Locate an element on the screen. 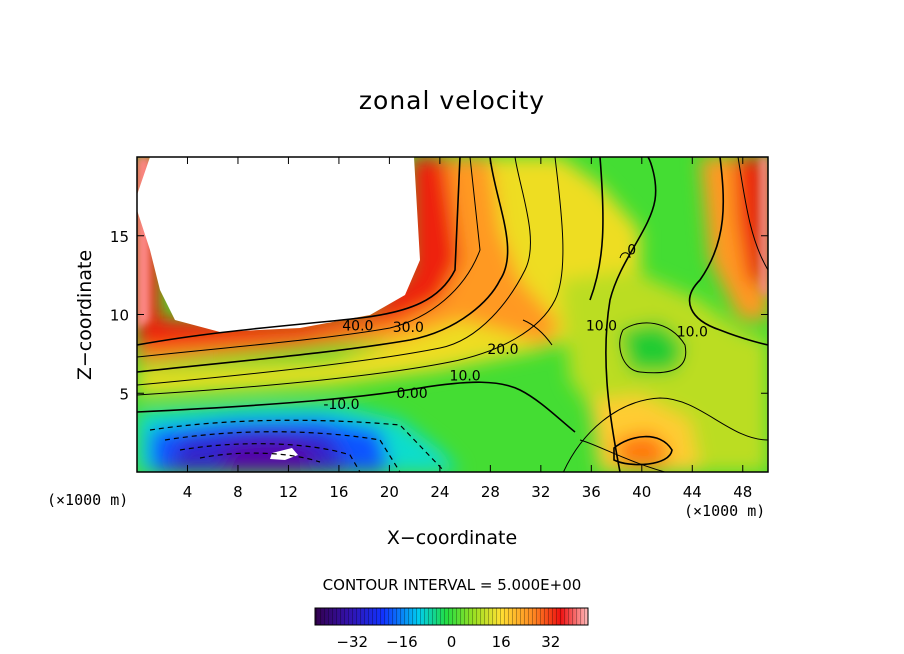  x-unit-label-right: (×1000 m) is located at coordinates (725, 511).